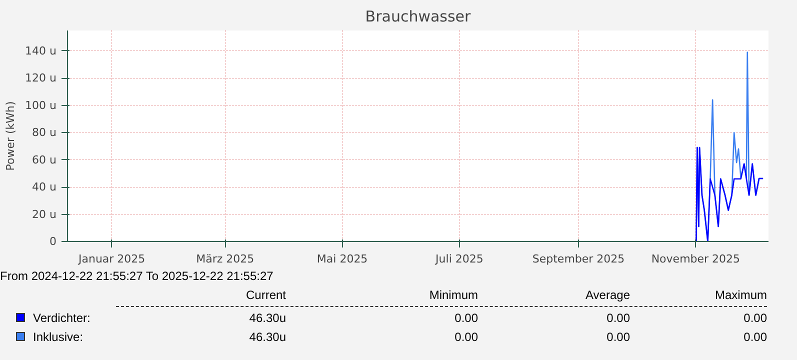 Image resolution: width=797 pixels, height=360 pixels. Describe the element at coordinates (62, 319) in the screenshot. I see `legend-label: Verdichter:` at that location.